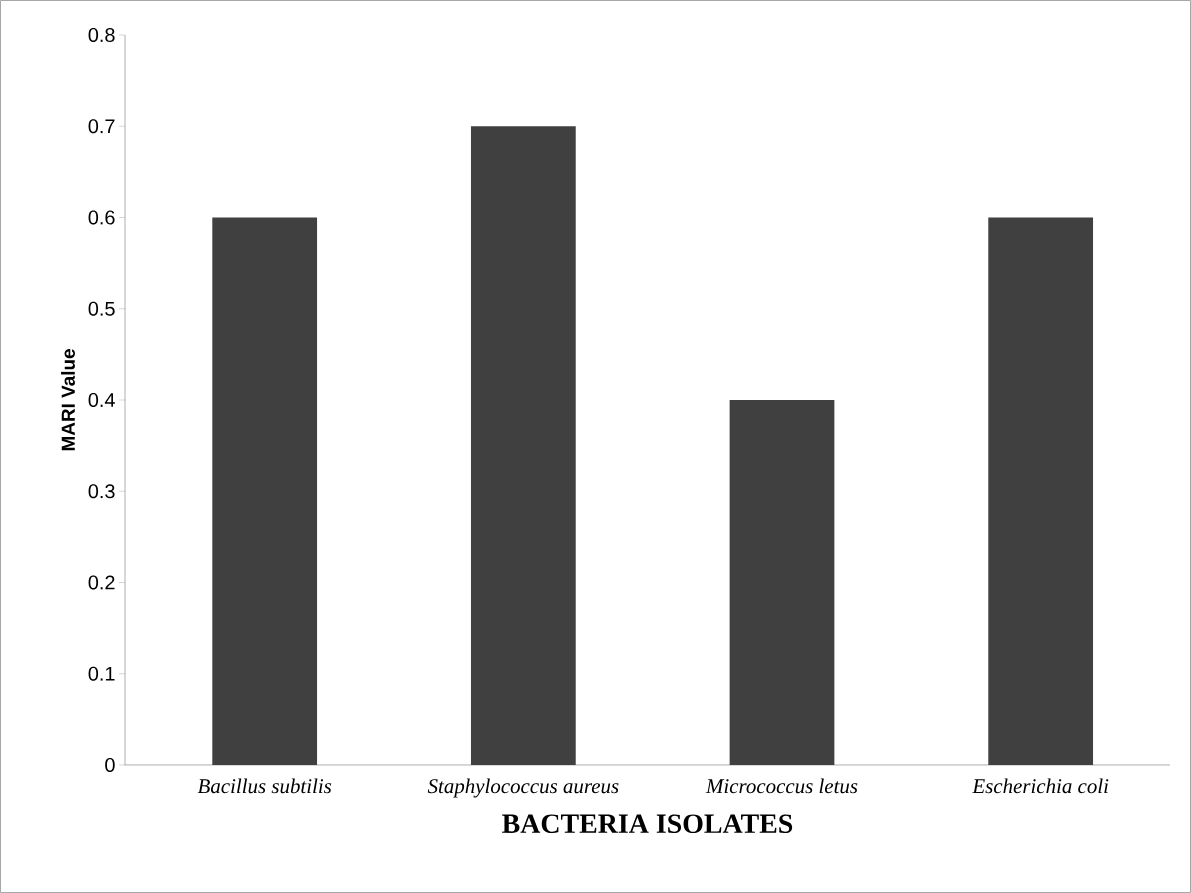  Describe the element at coordinates (647, 824) in the screenshot. I see `x-axis-title: BACTERIA ISOLATES` at that location.